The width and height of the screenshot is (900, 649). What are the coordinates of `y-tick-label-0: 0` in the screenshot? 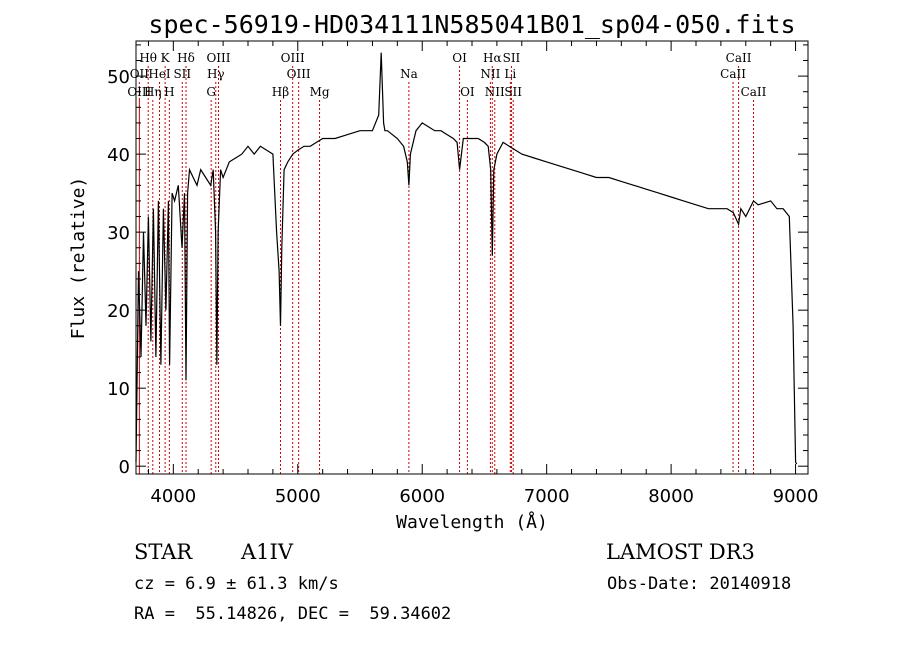 It's located at (124, 467).